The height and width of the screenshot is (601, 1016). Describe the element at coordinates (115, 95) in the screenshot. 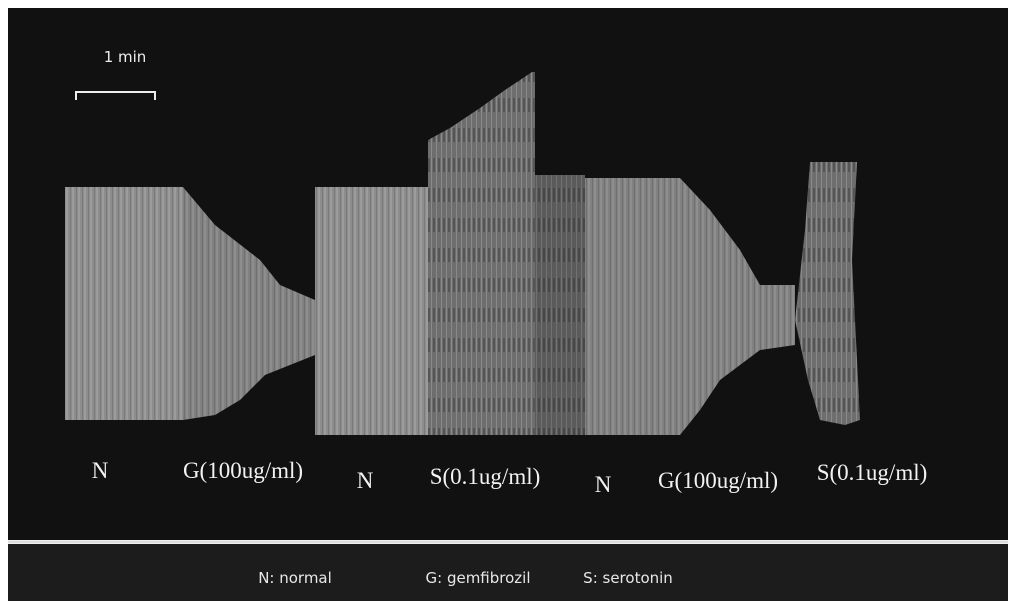

I see `scale-bar` at that location.